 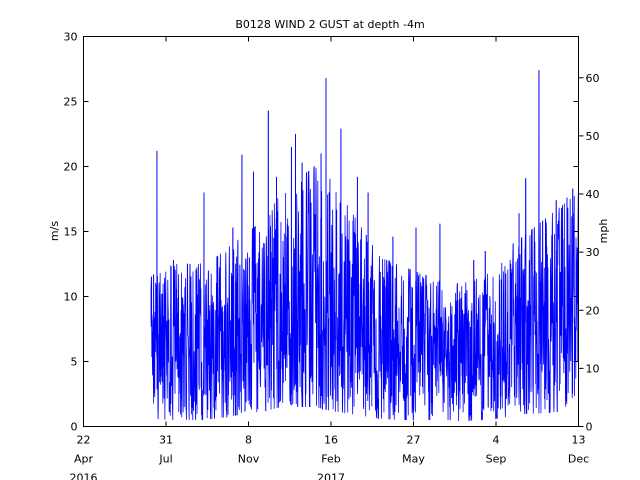 I want to click on x-tick-month-label: Feb, so click(x=330, y=459).